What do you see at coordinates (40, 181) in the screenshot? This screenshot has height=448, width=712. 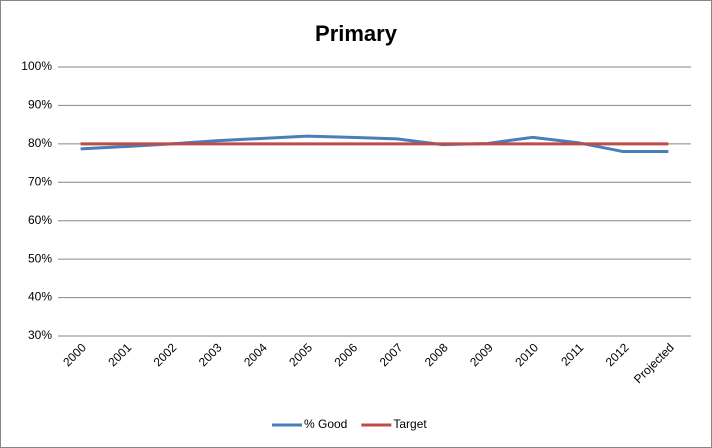 I see `y-tick-label: 70%` at bounding box center [40, 181].